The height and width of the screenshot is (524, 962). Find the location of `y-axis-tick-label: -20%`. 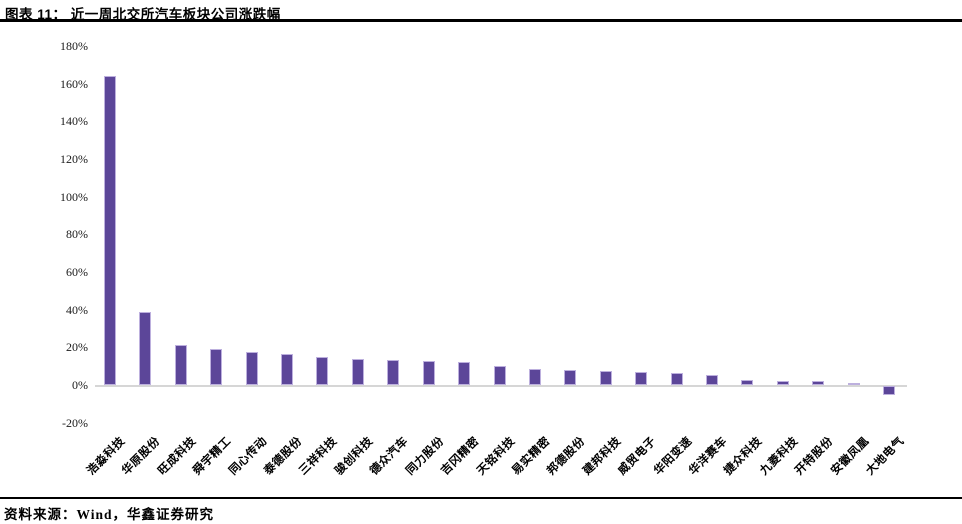

y-axis-tick-label: -20% is located at coordinates (75, 422).